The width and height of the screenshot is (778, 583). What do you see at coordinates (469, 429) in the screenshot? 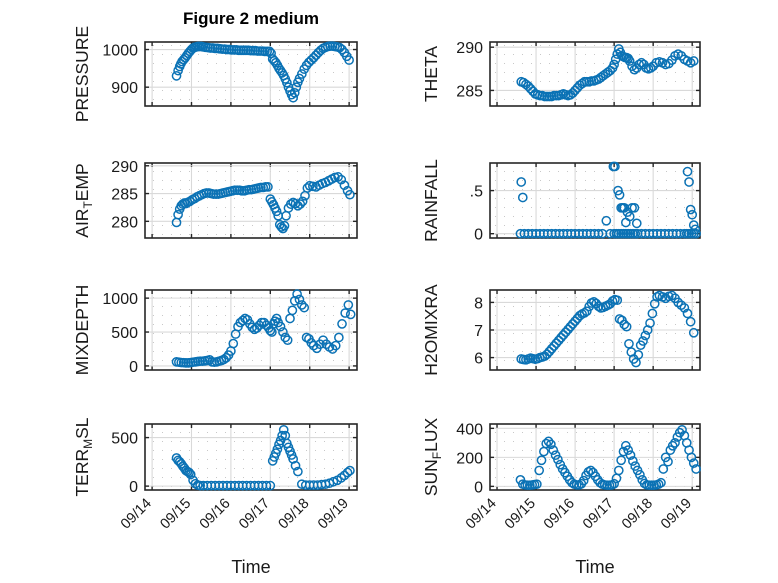
I see `y-tick-label: 400` at bounding box center [469, 429].